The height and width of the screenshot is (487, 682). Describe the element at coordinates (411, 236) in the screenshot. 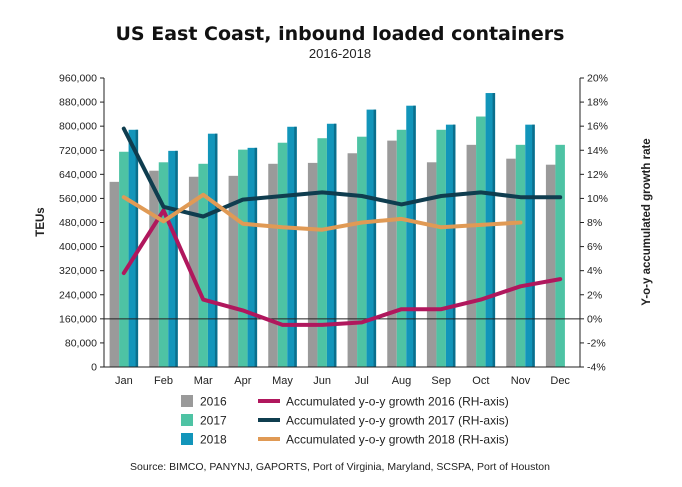

I see `bar-2018-Aug` at that location.